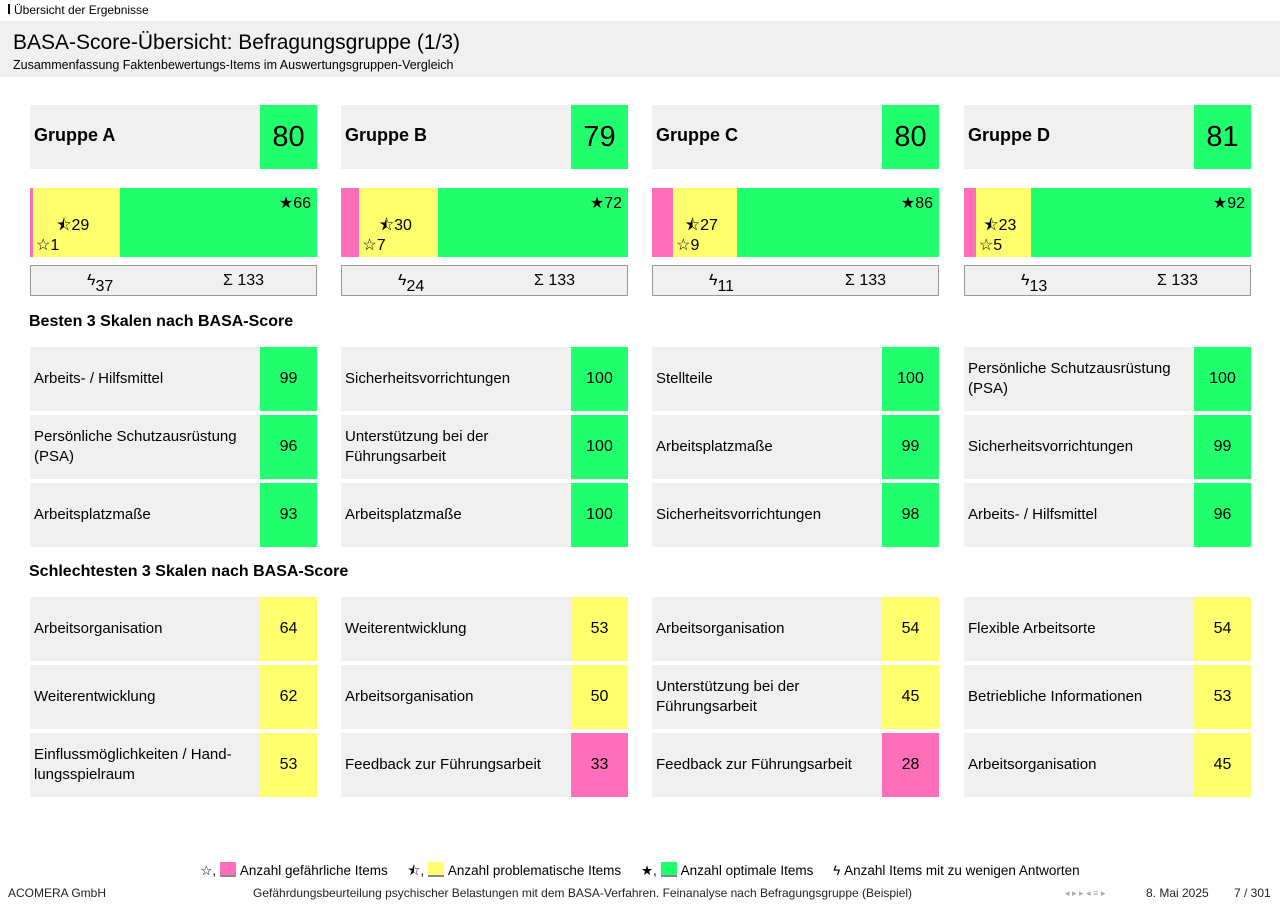 Image resolution: width=1280 pixels, height=905 pixels. I want to click on item-distribution-bar: ☆7 ⯪30 ★72, so click(484, 222).